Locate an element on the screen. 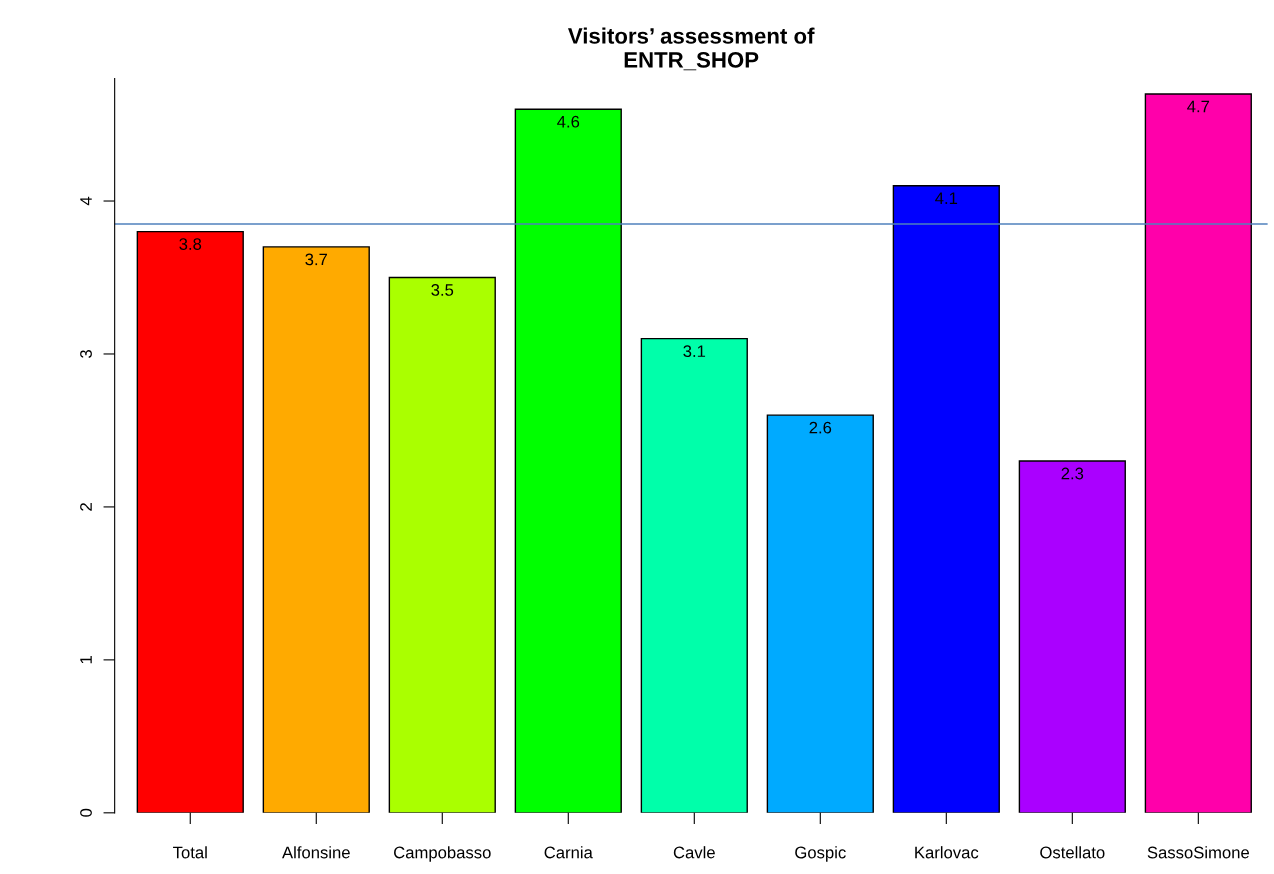 This screenshot has height=874, width=1274. x-tick-label: Carnia is located at coordinates (568, 852).